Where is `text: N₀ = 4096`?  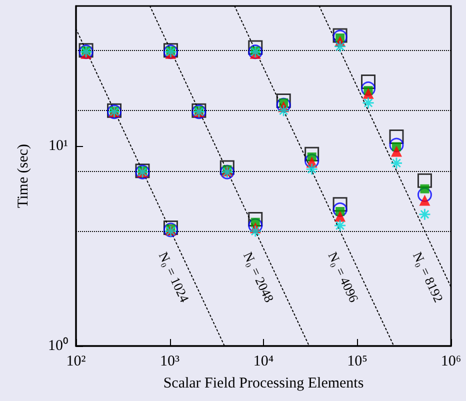 text: N₀ = 4096 is located at coordinates (343, 277).